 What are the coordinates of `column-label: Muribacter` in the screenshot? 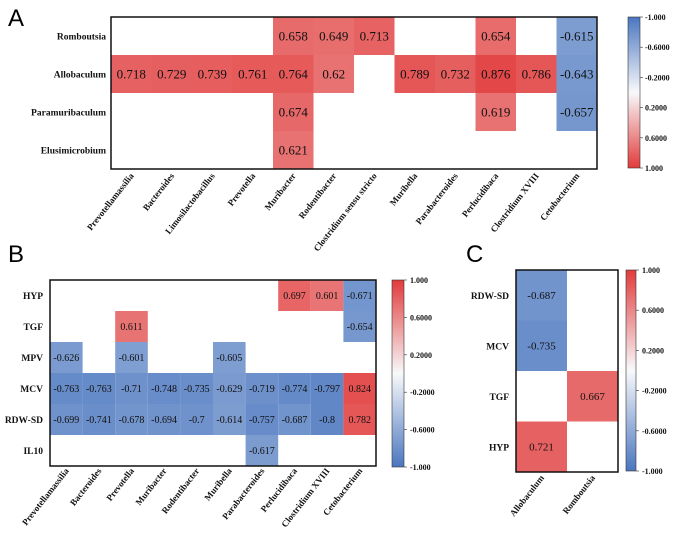 It's located at (150, 486).